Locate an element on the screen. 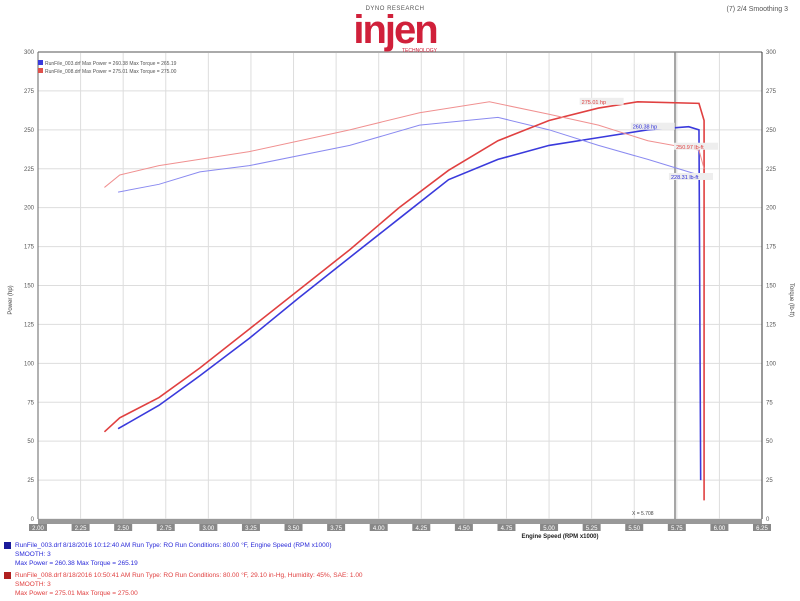 This screenshot has width=800, height=601. y2-tick-label: 200 is located at coordinates (771, 209).